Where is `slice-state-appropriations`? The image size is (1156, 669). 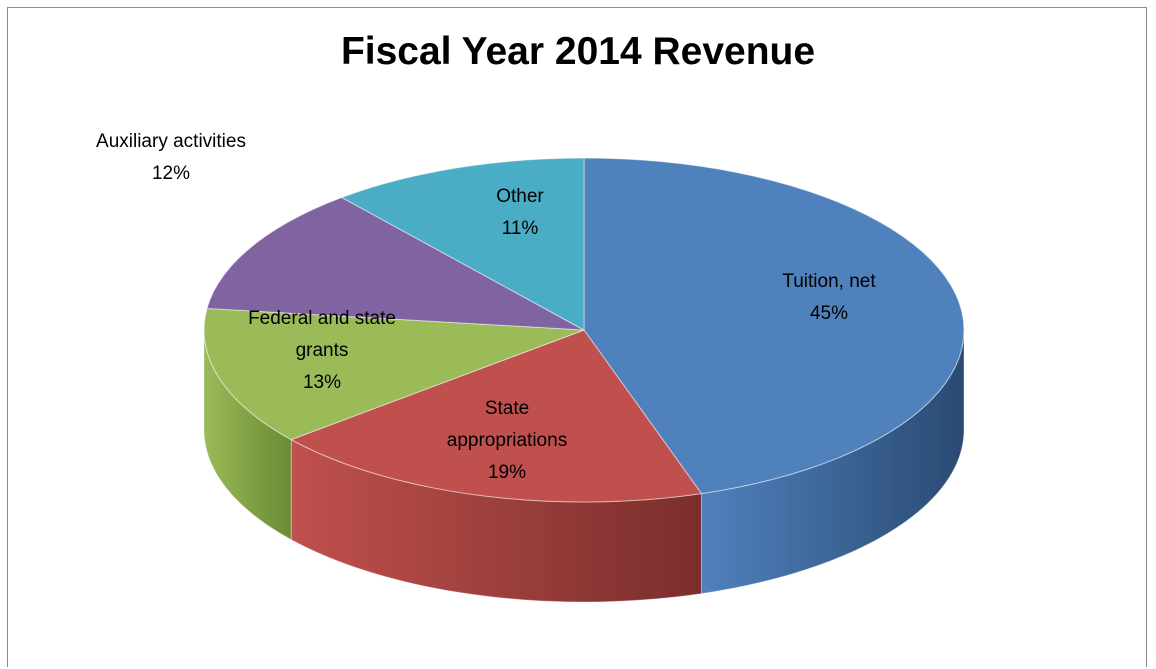 slice-state-appropriations is located at coordinates (496, 416).